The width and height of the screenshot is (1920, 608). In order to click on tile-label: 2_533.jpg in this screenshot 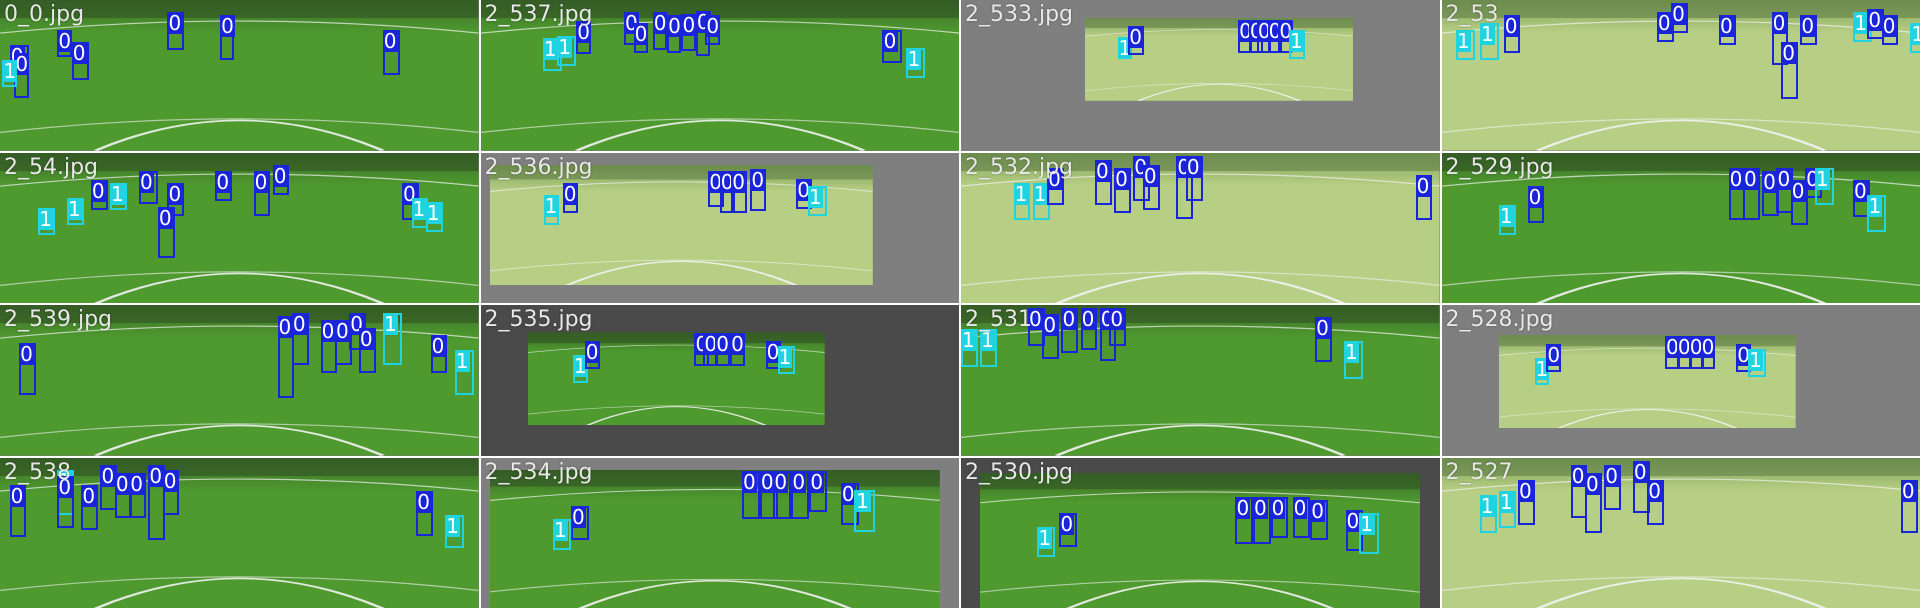, I will do `click(1019, 14)`.